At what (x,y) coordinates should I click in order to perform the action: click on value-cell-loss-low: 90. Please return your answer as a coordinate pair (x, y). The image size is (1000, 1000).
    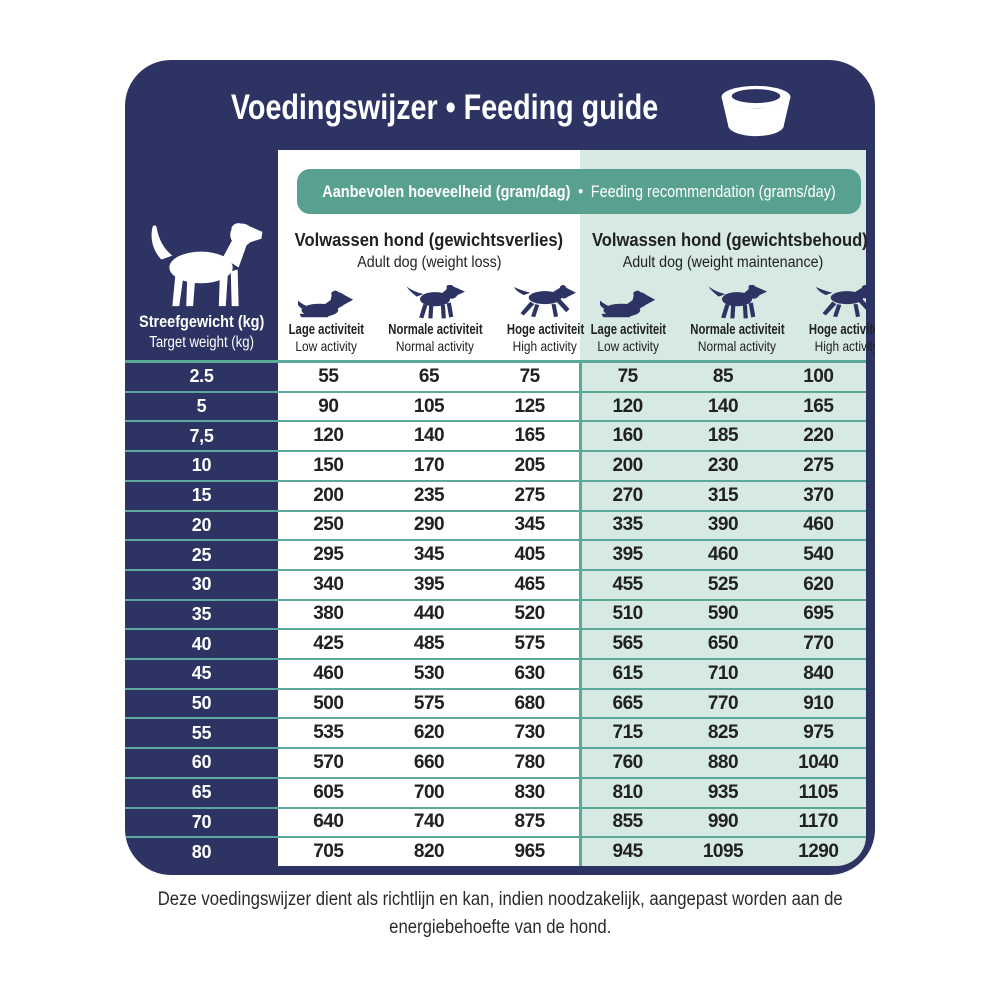
    Looking at the image, I should click on (328, 406).